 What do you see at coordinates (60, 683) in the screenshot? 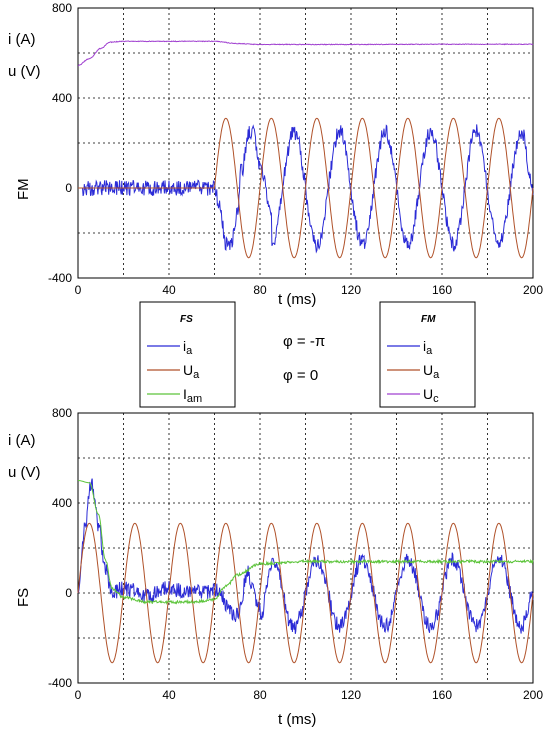
I see `fs-y-tick-label: -400` at bounding box center [60, 683].